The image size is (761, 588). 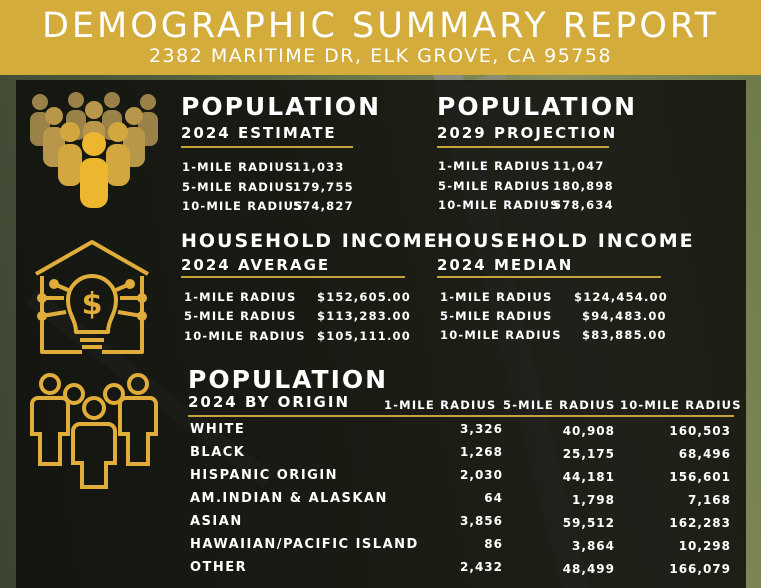 What do you see at coordinates (566, 241) in the screenshot?
I see `income-median-title: HOUSEHOLD INCOME` at bounding box center [566, 241].